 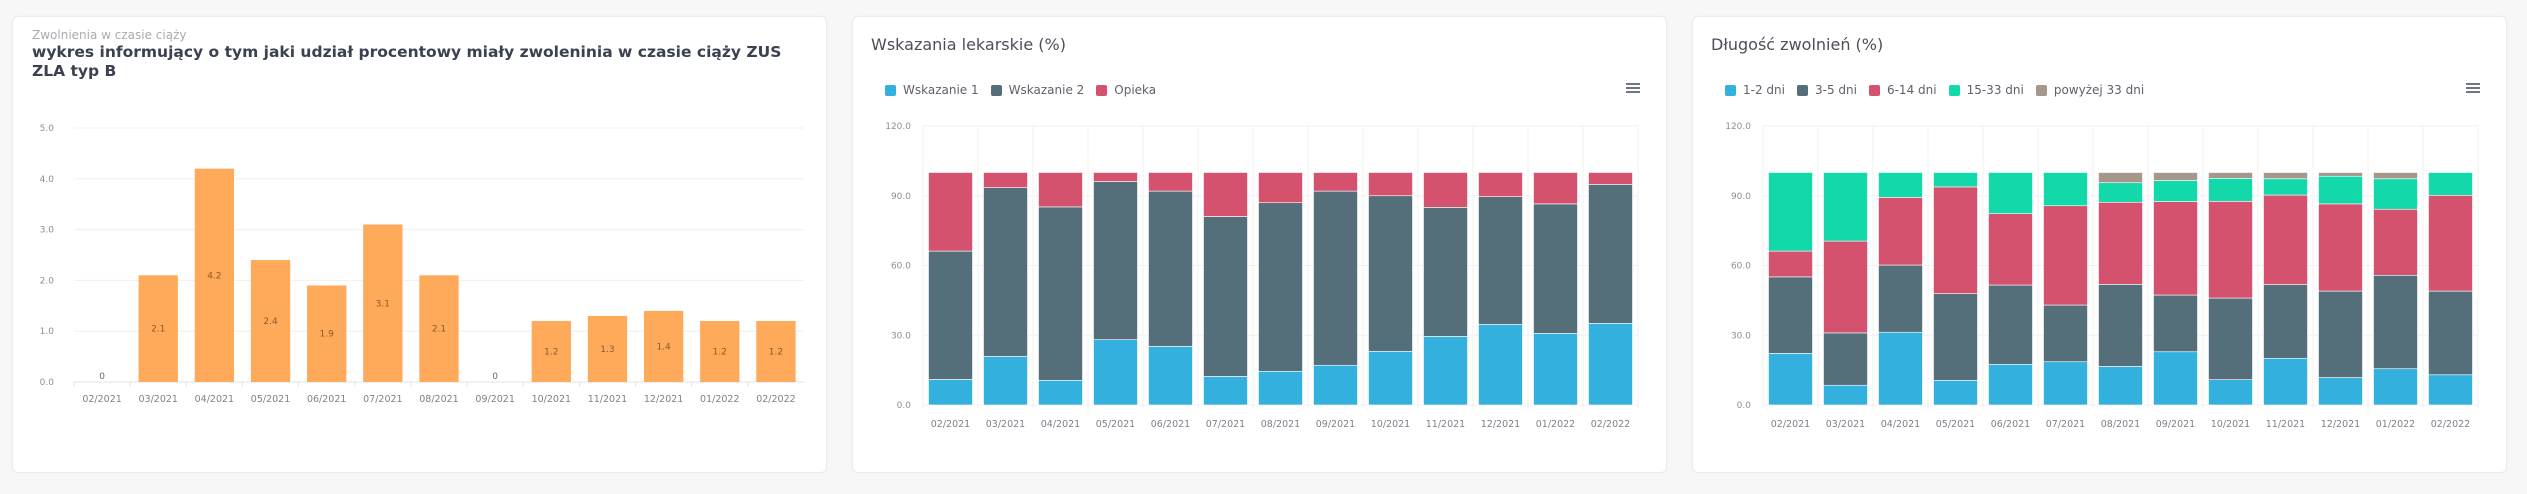 What do you see at coordinates (968, 44) in the screenshot?
I see `card-title: Wskazania lekarskie (%)` at bounding box center [968, 44].